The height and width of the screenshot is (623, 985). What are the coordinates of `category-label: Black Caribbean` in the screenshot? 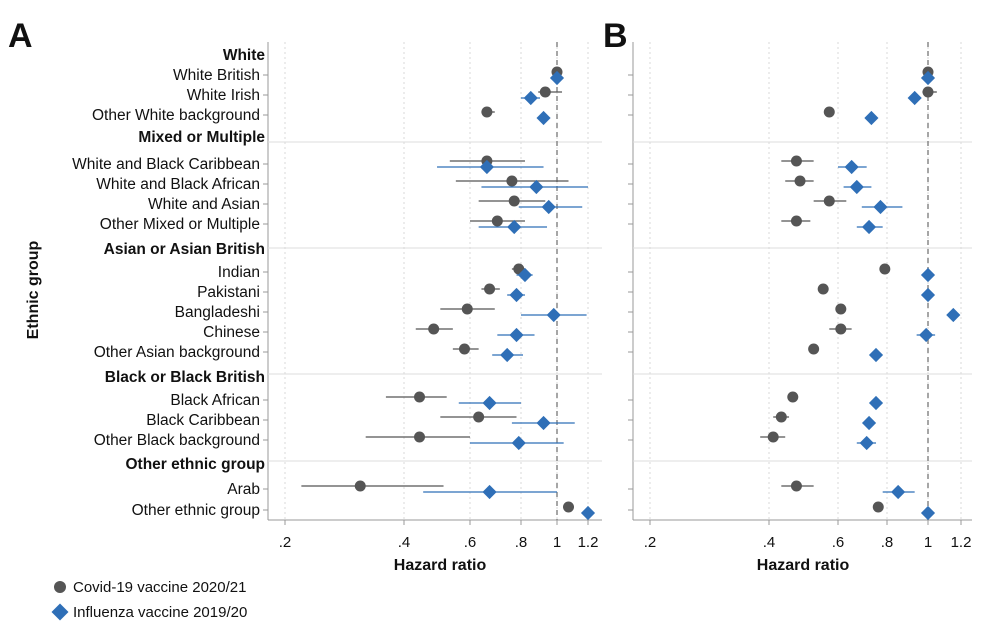 It's located at (203, 420).